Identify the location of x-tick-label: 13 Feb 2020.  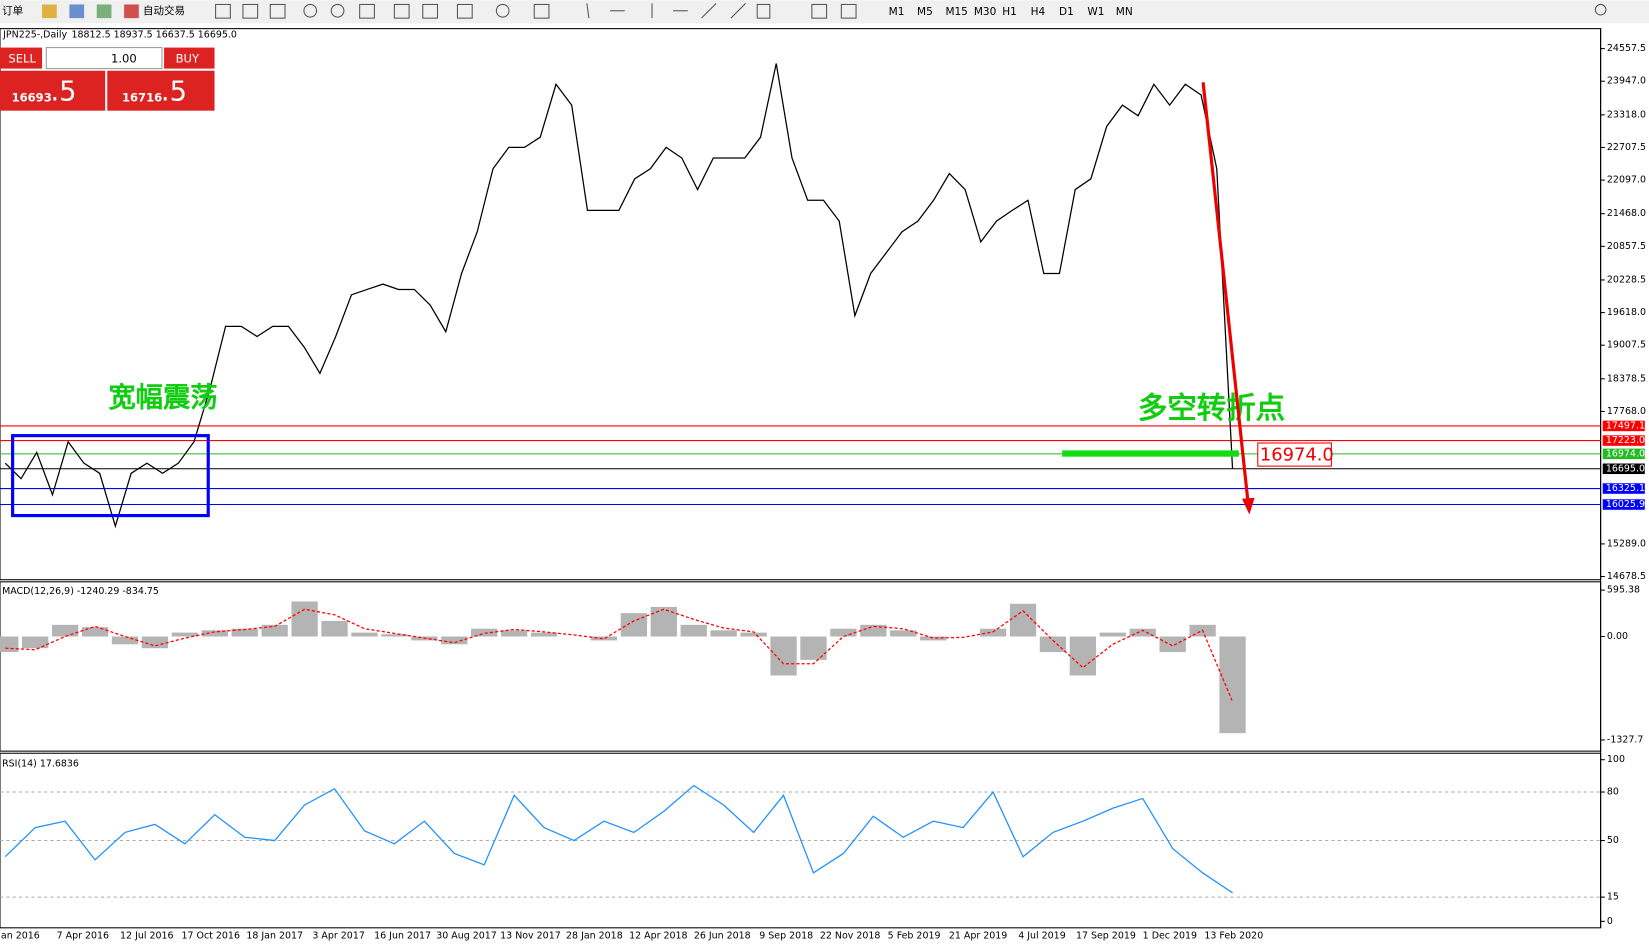
(1233, 936).